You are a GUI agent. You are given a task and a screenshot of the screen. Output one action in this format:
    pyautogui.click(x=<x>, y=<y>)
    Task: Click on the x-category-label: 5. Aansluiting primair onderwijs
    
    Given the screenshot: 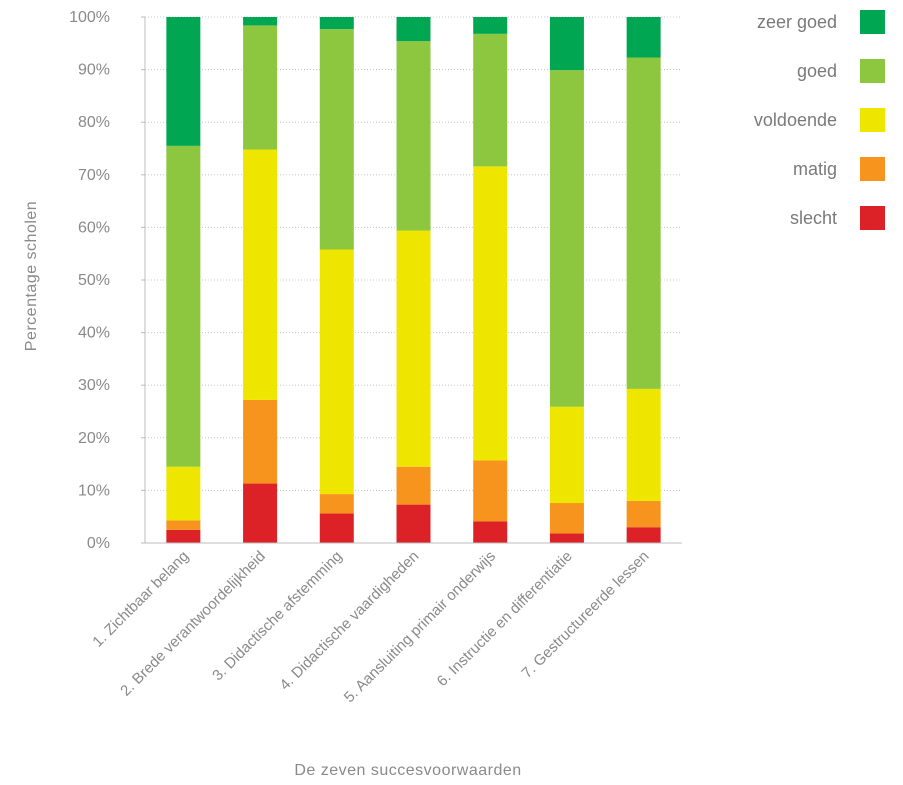 What is the action you would take?
    pyautogui.click(x=420, y=627)
    